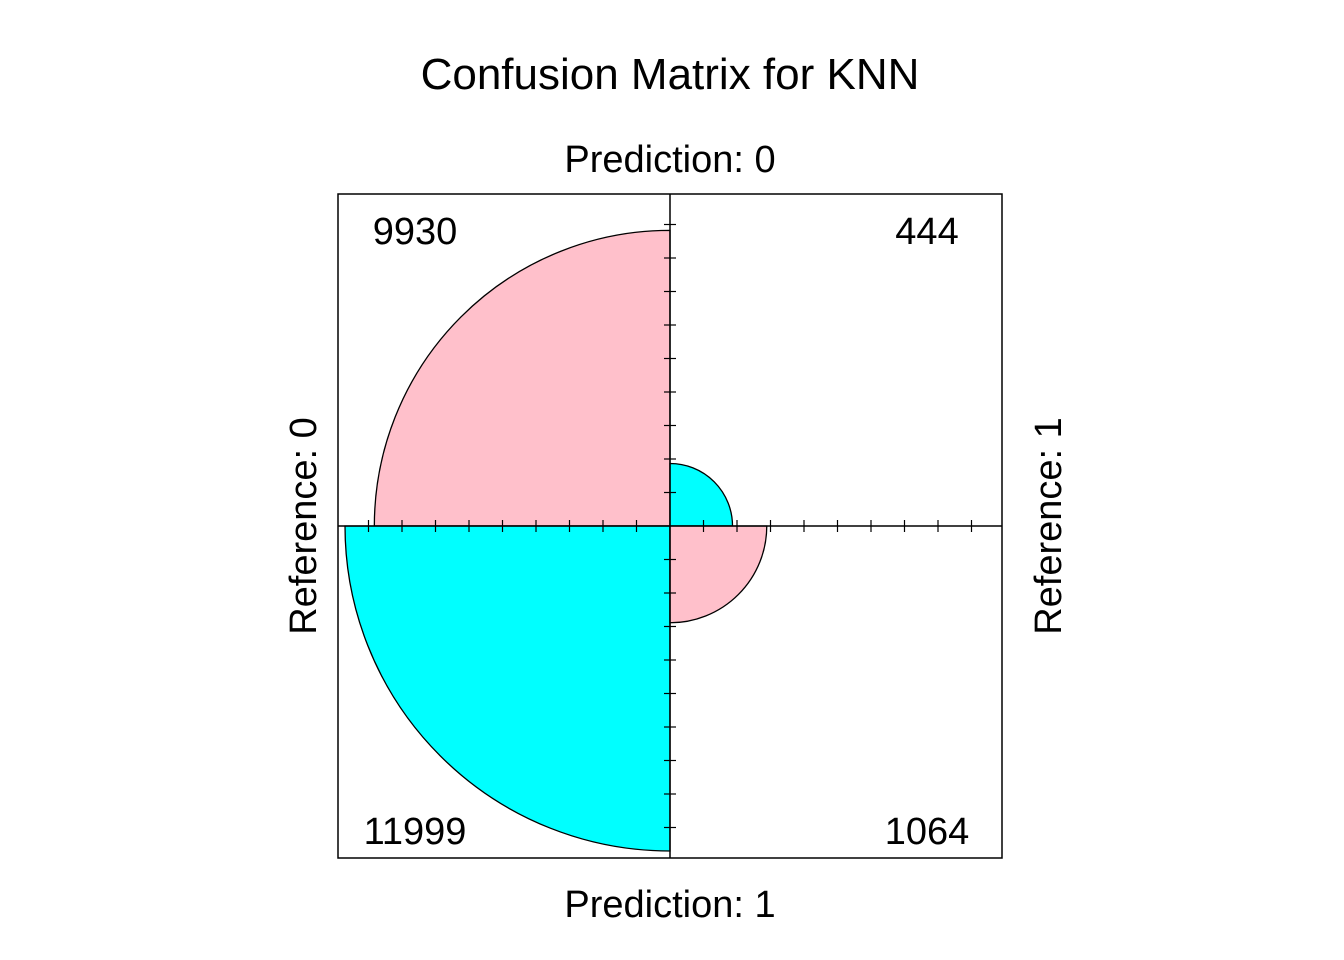  I want to click on chart-title: Confusion Matrix for KNN, so click(670, 74).